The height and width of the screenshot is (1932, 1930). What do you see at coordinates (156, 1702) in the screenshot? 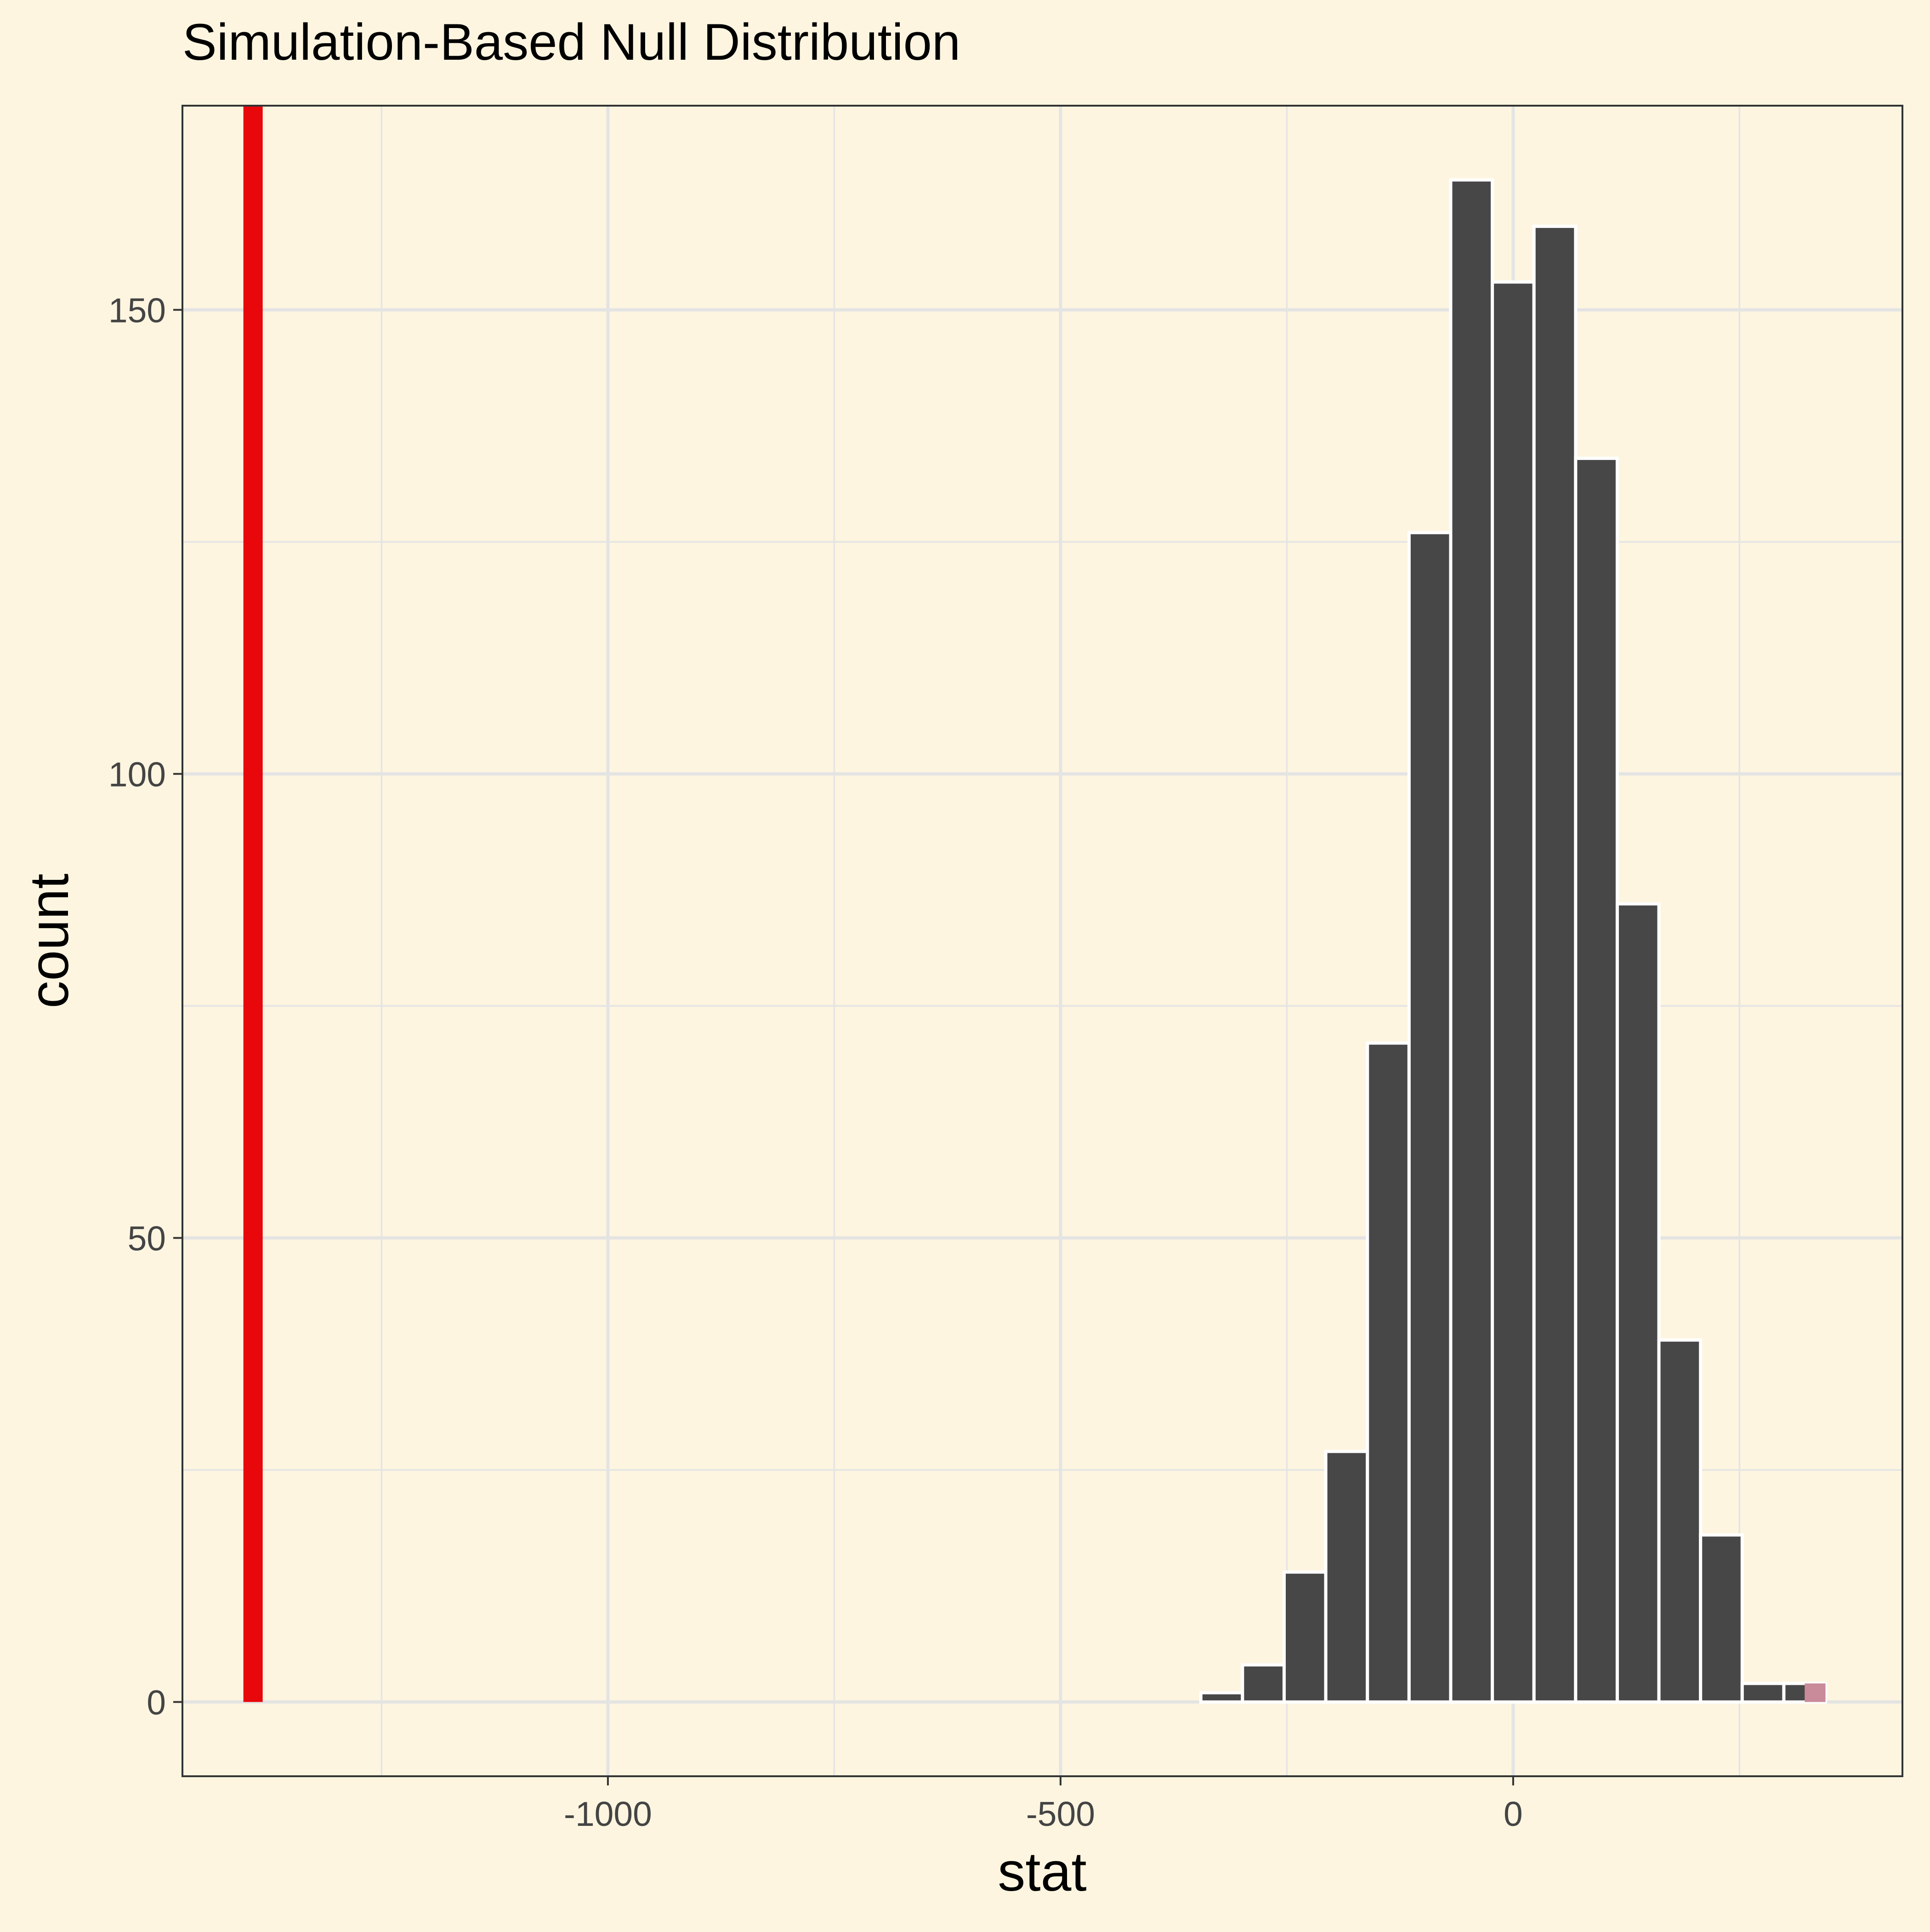
I see `y-tick-label: 0` at bounding box center [156, 1702].